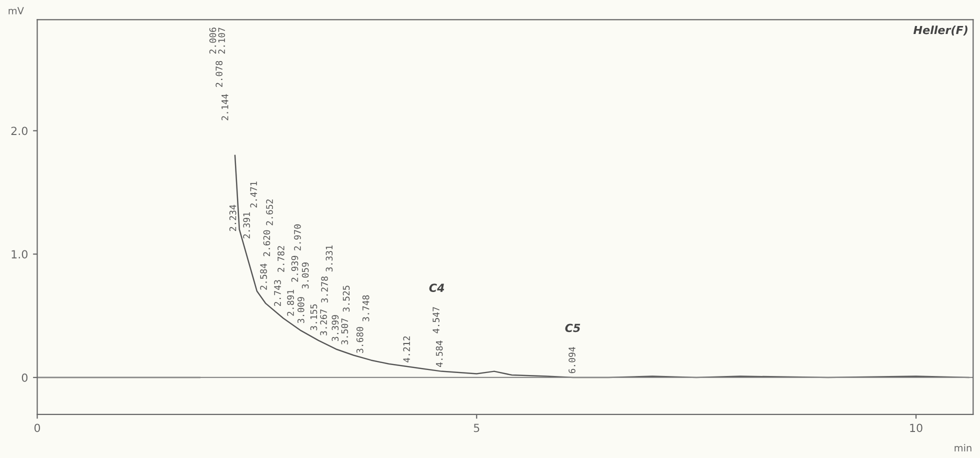 The height and width of the screenshot is (458, 980). I want to click on y-tick-label: 1.0, so click(20, 254).